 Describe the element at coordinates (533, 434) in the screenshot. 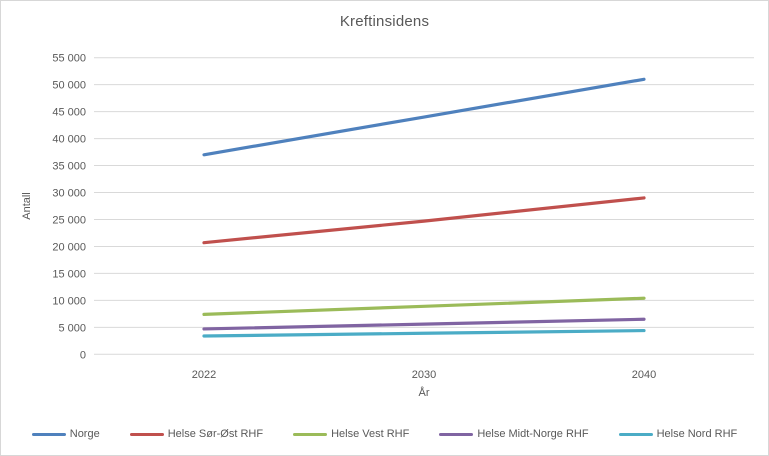

I see `legend-label: Helse Midt-Norge RHF` at that location.